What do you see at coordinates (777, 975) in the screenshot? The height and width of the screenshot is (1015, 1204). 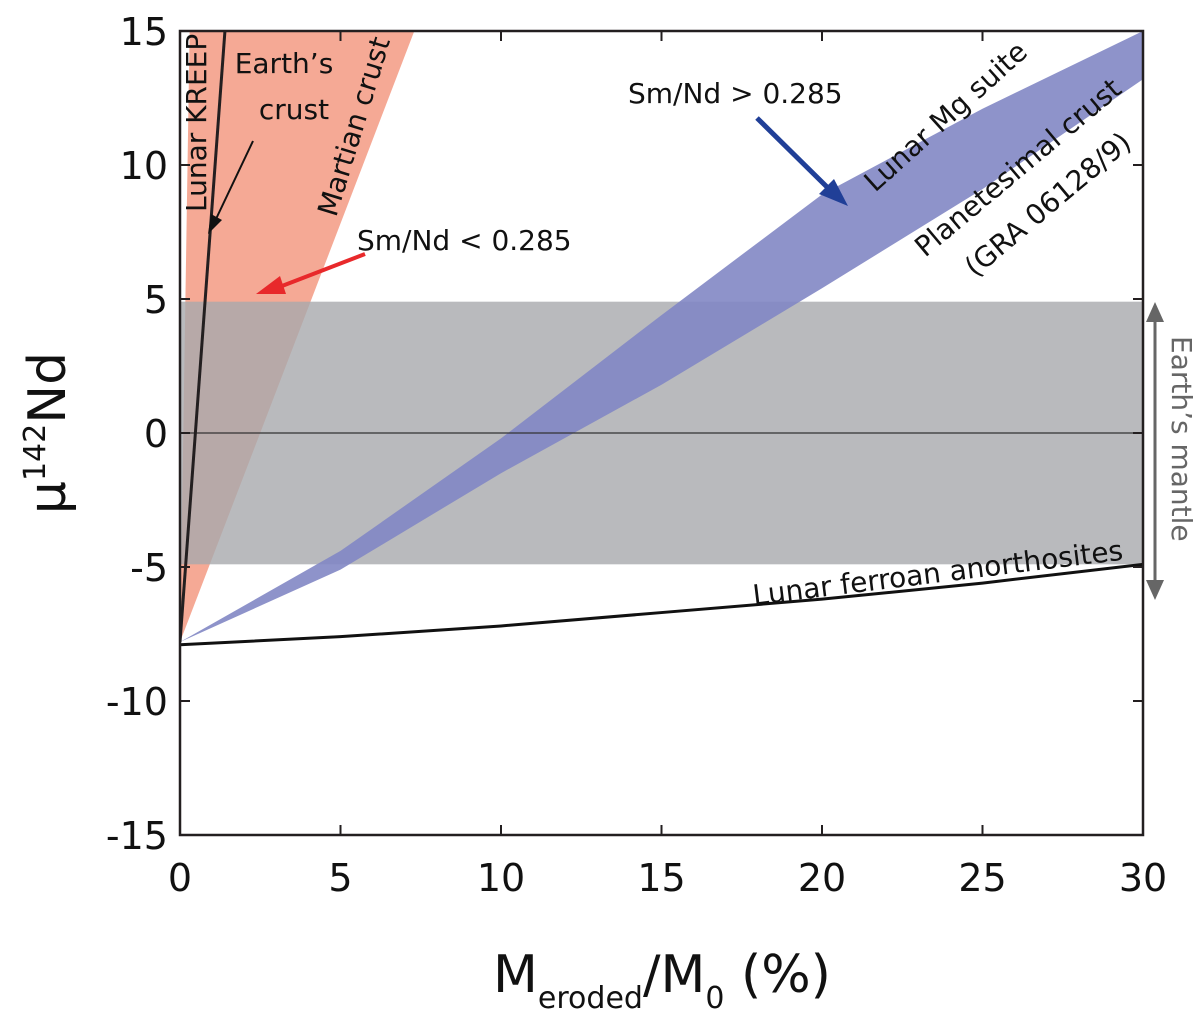 I see `x-axis-title-tail: (%)` at bounding box center [777, 975].